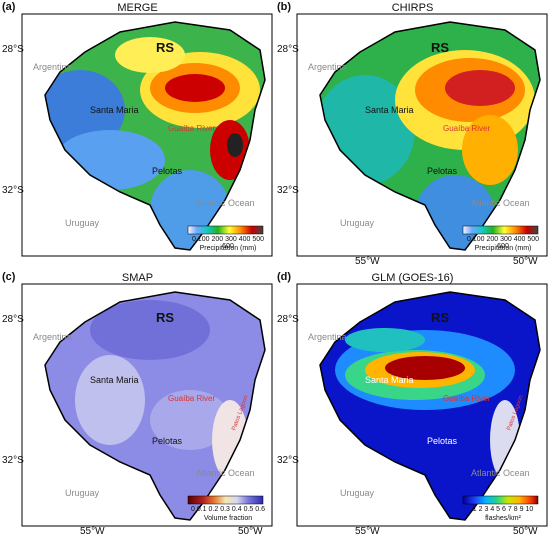 This screenshot has width=550, height=540. I want to click on panel-label: (b), so click(284, 7).